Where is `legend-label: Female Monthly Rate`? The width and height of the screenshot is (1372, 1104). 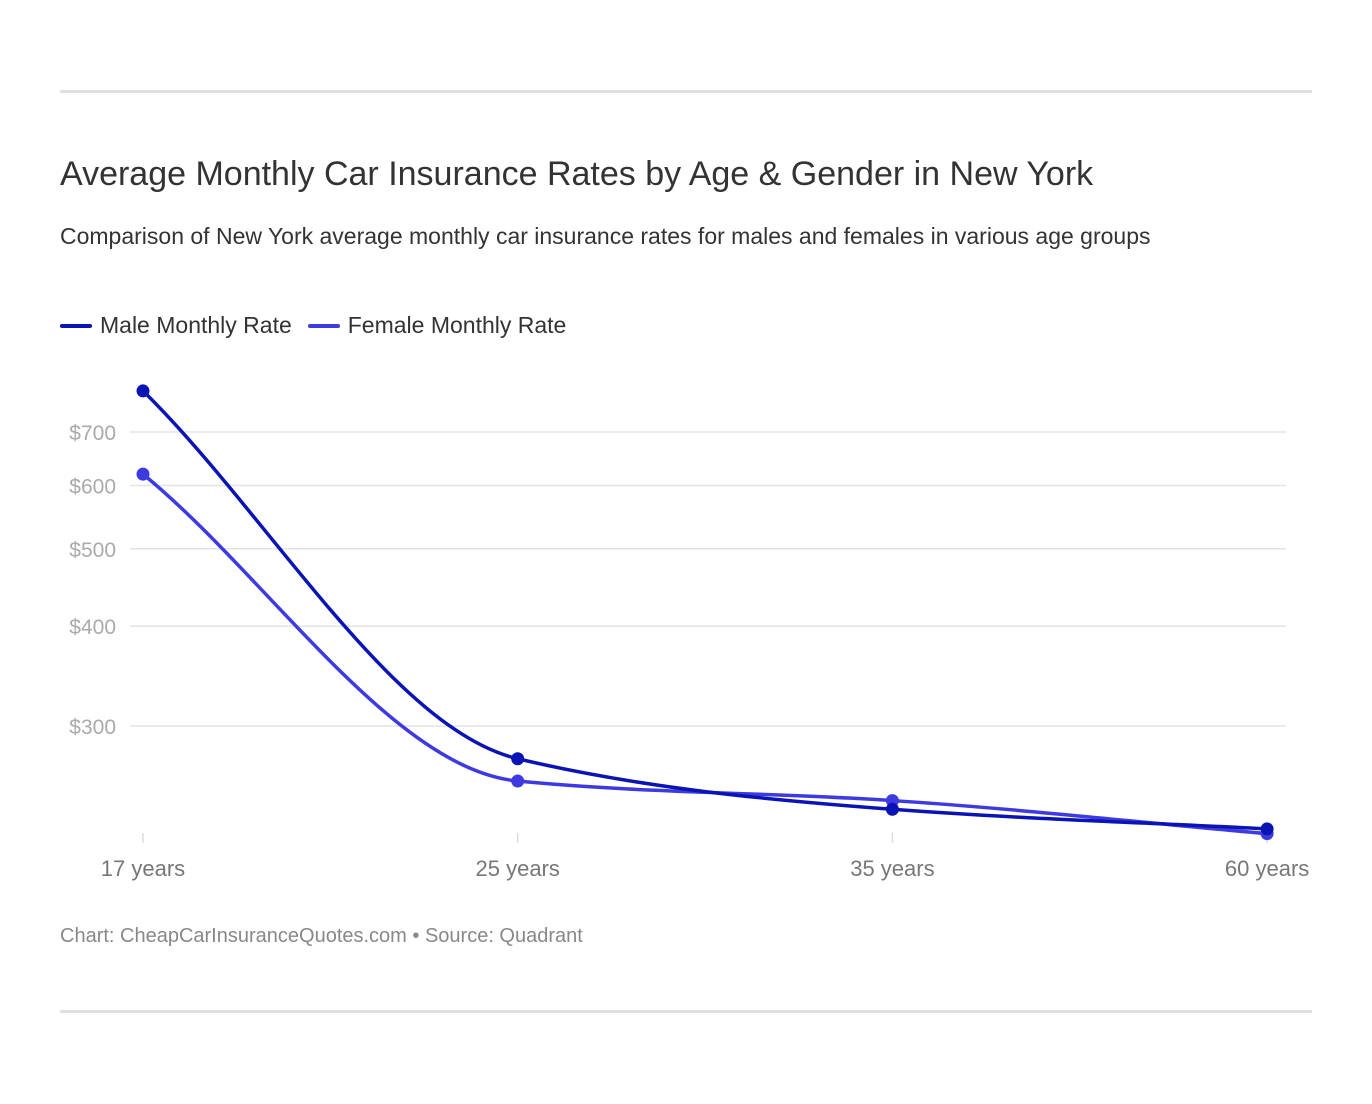 legend-label: Female Monthly Rate is located at coordinates (457, 325).